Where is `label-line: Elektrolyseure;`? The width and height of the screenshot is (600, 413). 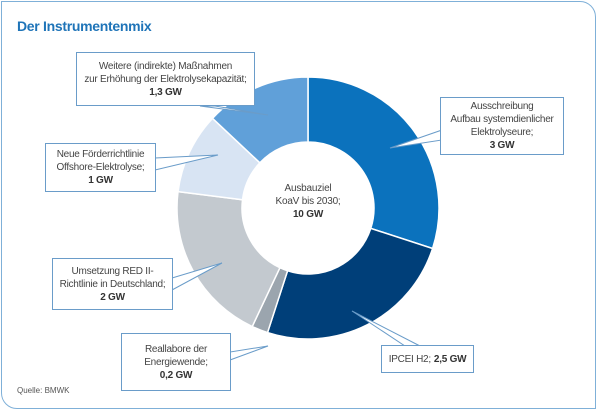 label-line: Elektrolyseure; is located at coordinates (502, 132).